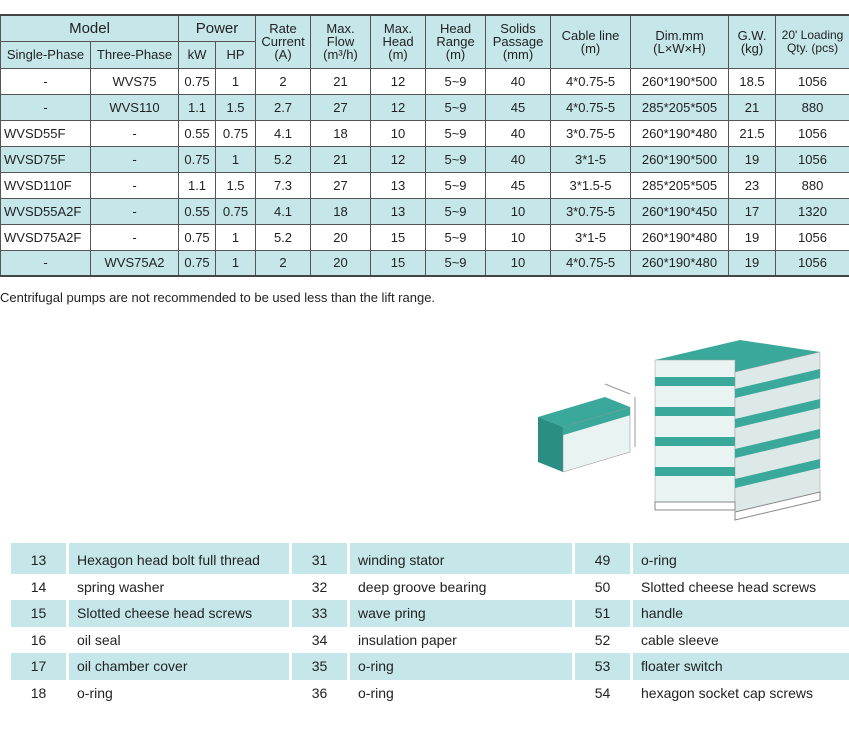  I want to click on spec-cell: 1.5, so click(236, 107).